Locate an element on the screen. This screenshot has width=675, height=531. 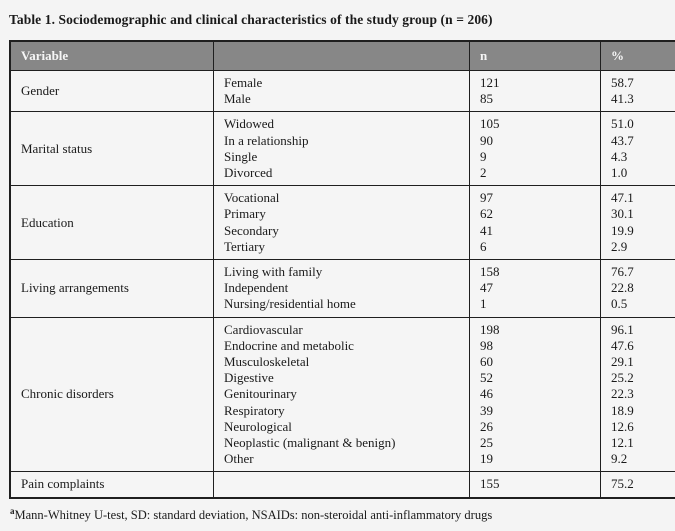
level-cell is located at coordinates (341, 485).